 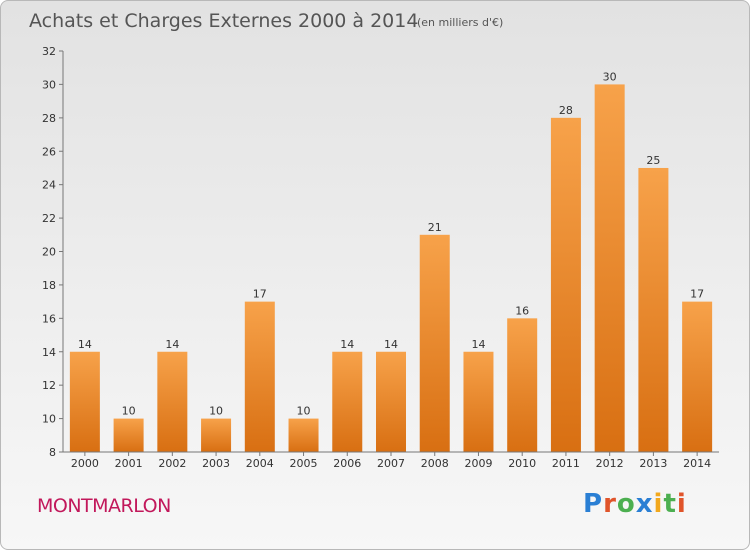 I want to click on x-tick-label: 2010, so click(x=522, y=463).